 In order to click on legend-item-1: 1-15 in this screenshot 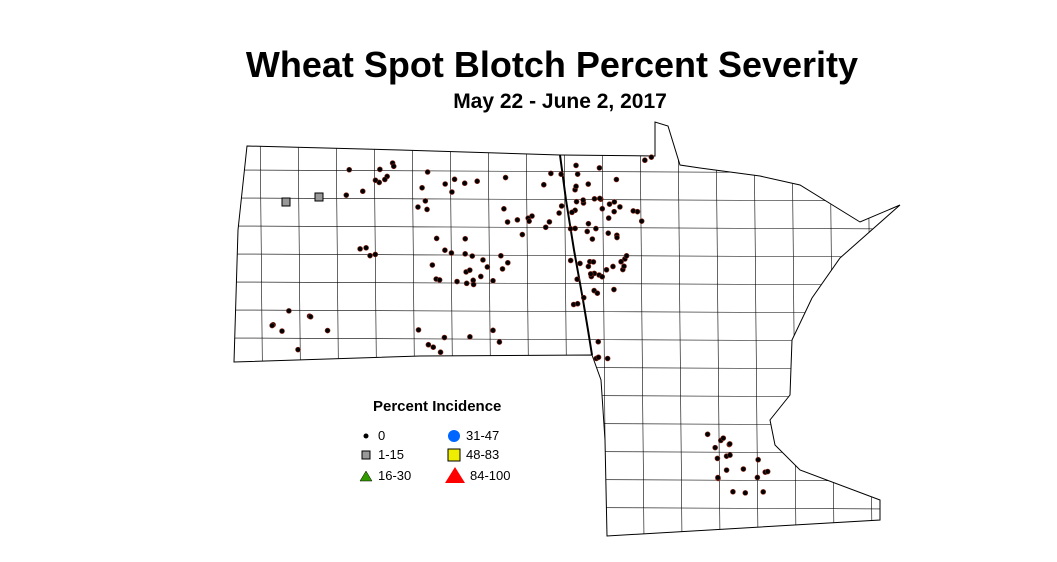, I will do `click(381, 454)`.